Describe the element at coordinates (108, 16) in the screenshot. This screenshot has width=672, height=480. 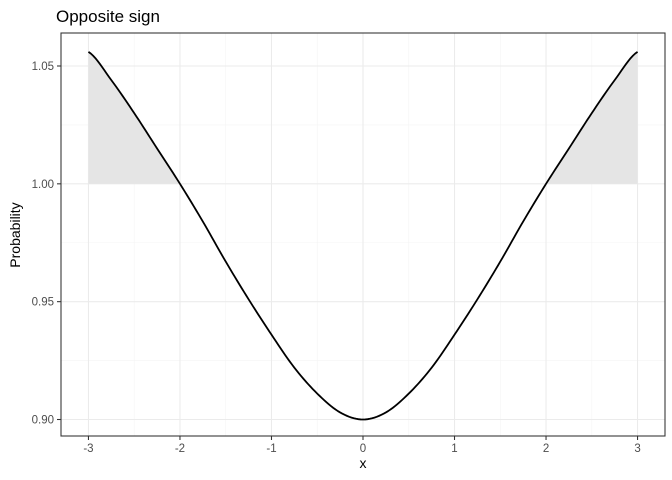
I see `chart-title: Opposite sign` at that location.